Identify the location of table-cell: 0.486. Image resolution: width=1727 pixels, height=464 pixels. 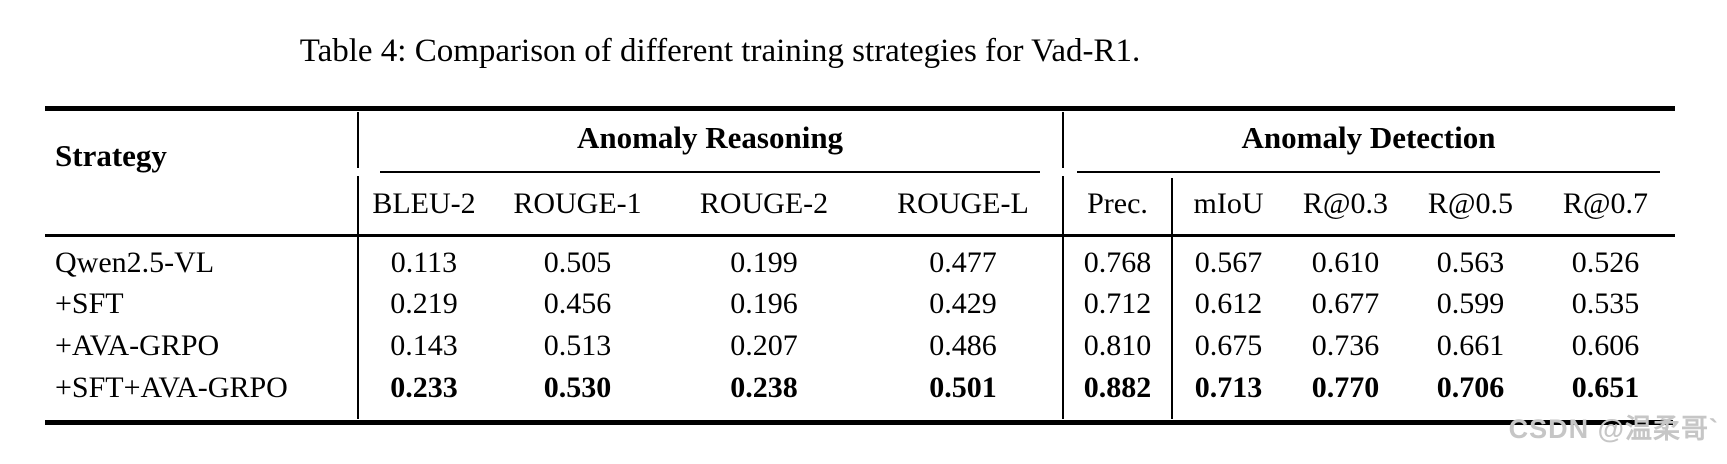
(963, 345).